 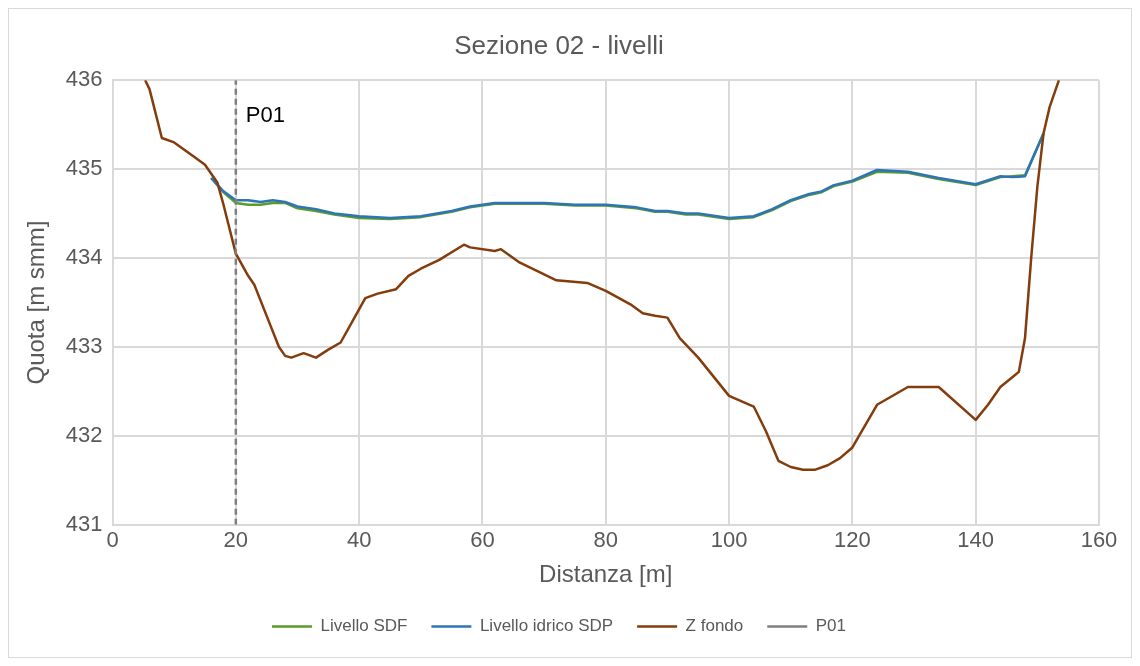 I want to click on y-tick-label: 435, so click(x=84, y=168).